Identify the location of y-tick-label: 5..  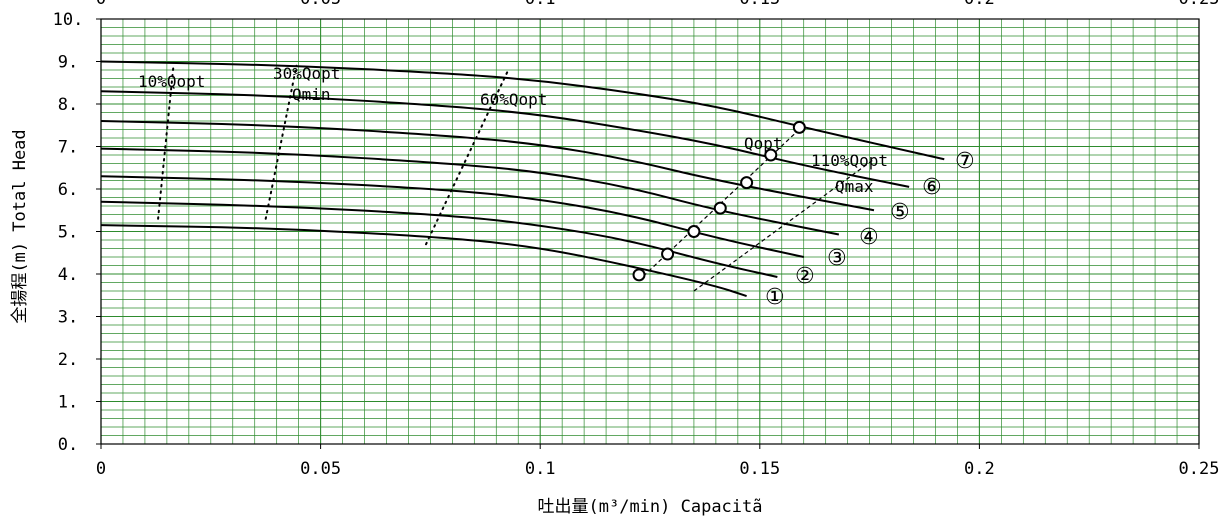
(68, 233).